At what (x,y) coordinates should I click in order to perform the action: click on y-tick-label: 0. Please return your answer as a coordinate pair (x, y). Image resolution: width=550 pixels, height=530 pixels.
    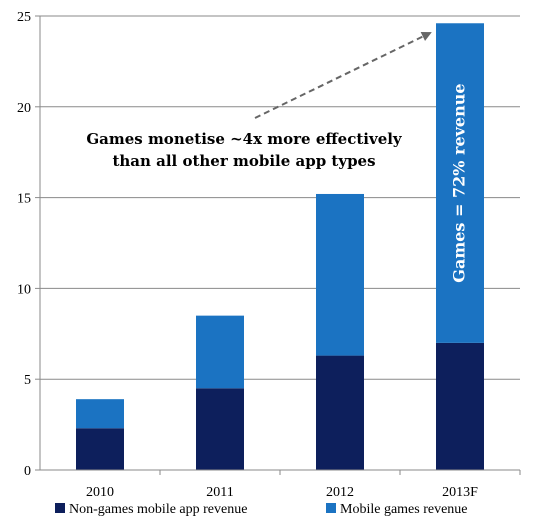
    Looking at the image, I should click on (27, 471).